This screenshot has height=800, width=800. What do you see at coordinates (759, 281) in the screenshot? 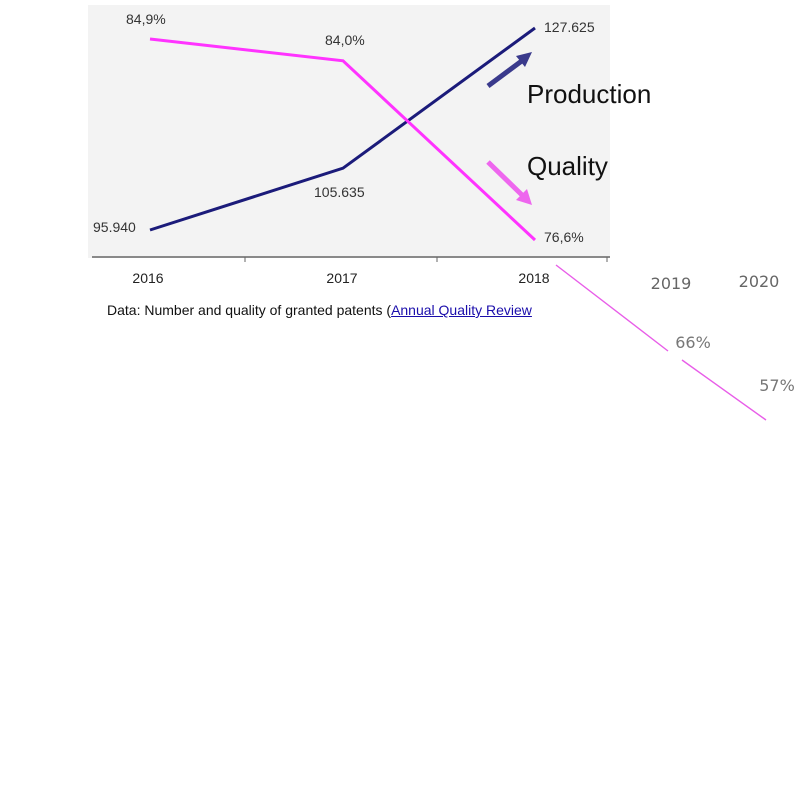
I see `extension-year-label: 2020` at bounding box center [759, 281].